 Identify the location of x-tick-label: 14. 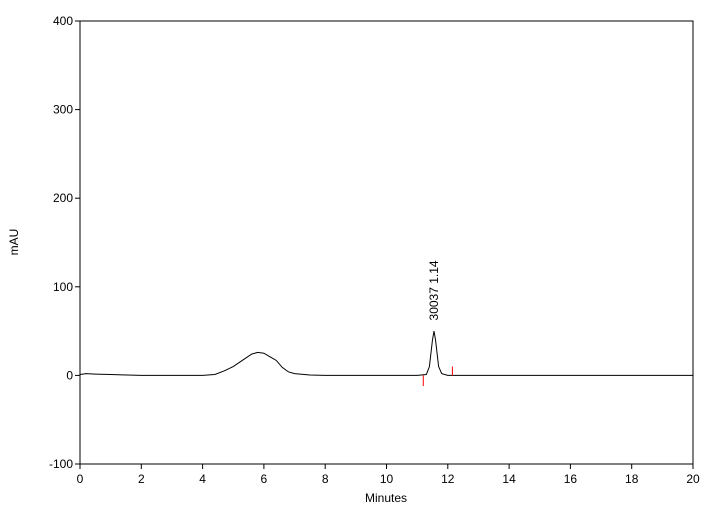
(509, 479).